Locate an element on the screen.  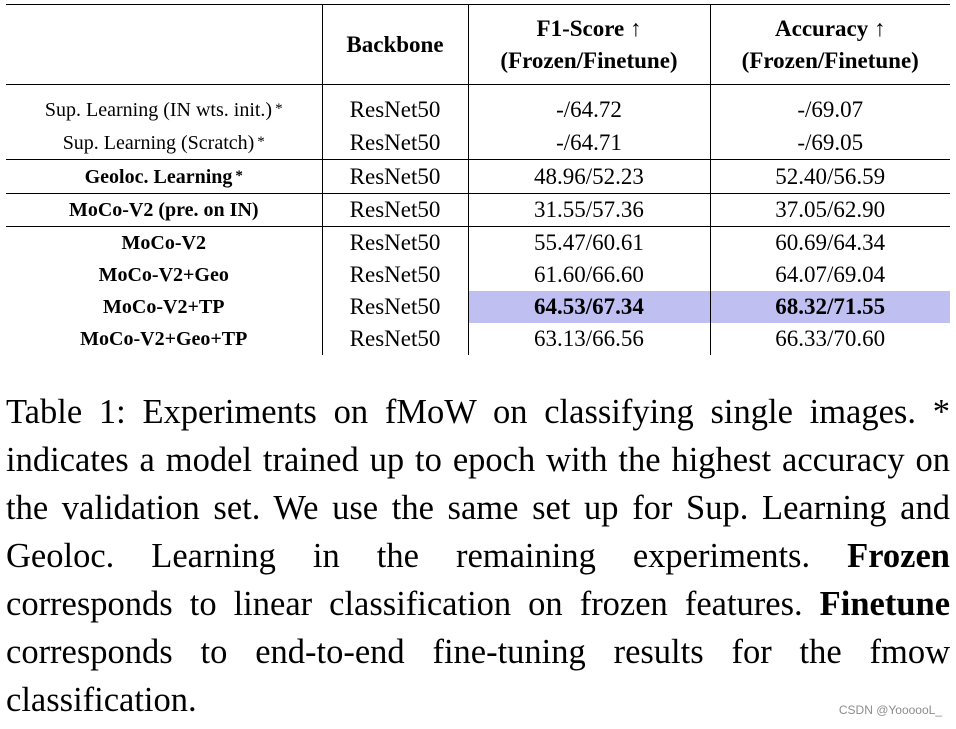
header-f1-line2: (Frozen/Finetune) is located at coordinates (589, 60).